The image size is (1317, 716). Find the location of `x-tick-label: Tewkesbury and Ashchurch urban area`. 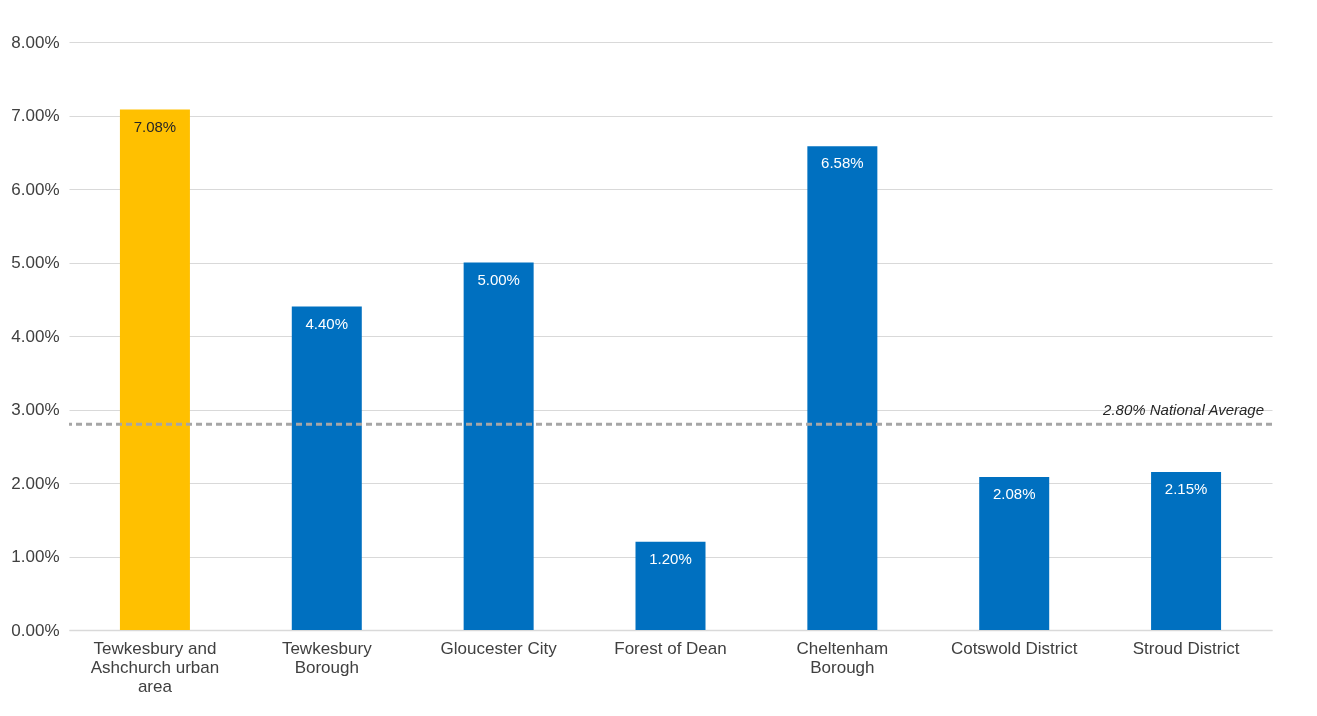

x-tick-label: Tewkesbury and Ashchurch urban area is located at coordinates (155, 667).